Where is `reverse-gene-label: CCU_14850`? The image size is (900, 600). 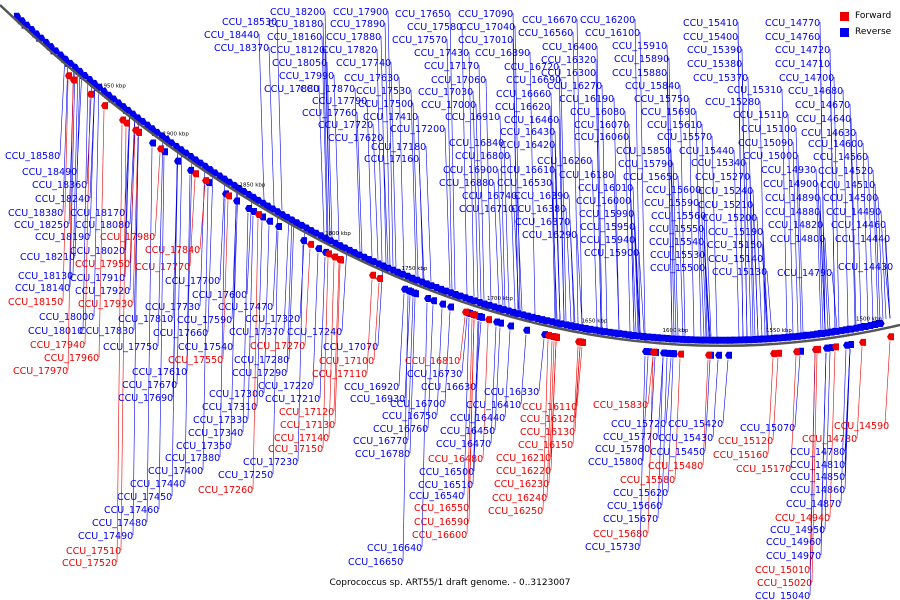 reverse-gene-label: CCU_14850 is located at coordinates (817, 477).